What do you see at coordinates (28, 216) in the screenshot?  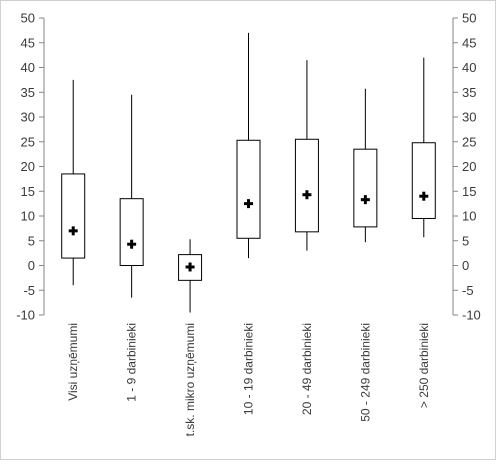 I see `y-tick-label-left: 10` at bounding box center [28, 216].